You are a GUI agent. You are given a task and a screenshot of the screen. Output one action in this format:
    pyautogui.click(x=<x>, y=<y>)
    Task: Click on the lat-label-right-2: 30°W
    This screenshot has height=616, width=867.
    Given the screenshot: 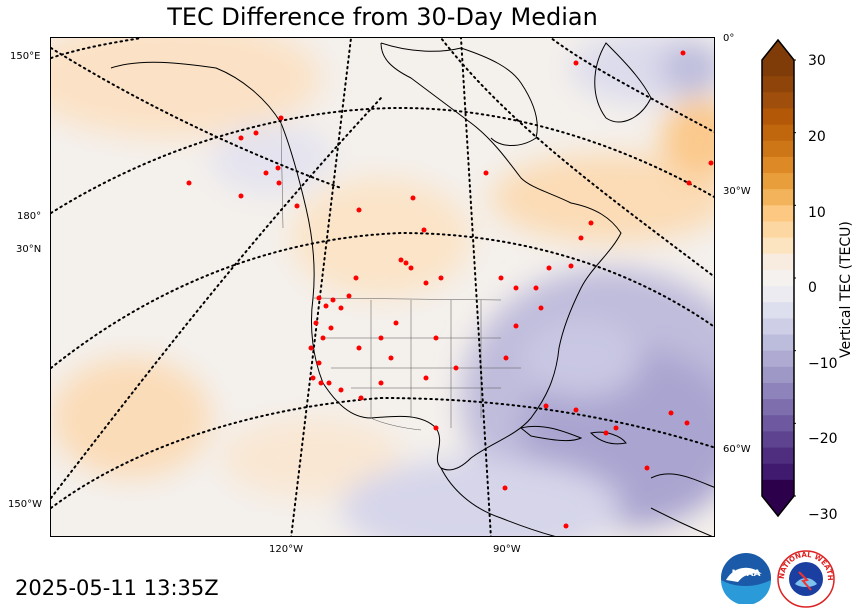 What is the action you would take?
    pyautogui.click(x=737, y=191)
    